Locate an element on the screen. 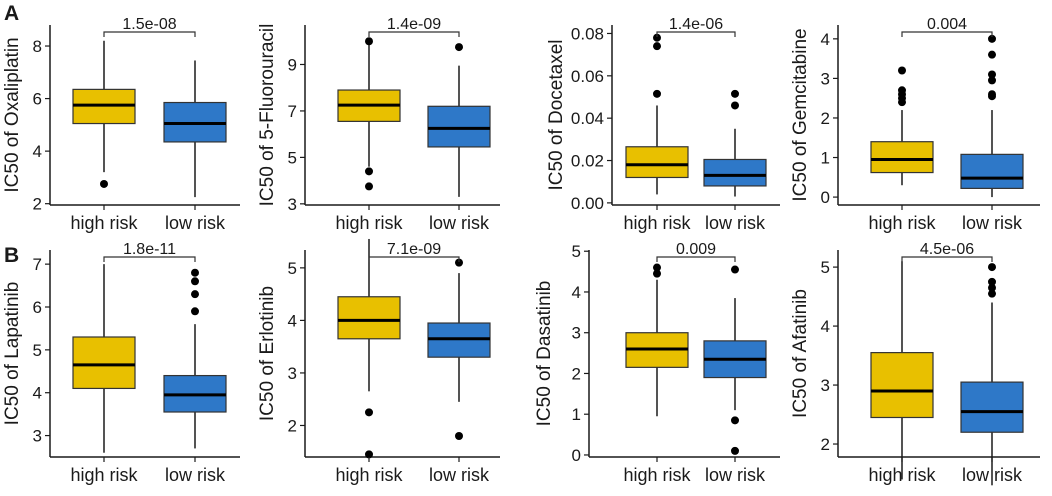 This screenshot has height=496, width=1052. p-value-label: 0.004 is located at coordinates (947, 24).